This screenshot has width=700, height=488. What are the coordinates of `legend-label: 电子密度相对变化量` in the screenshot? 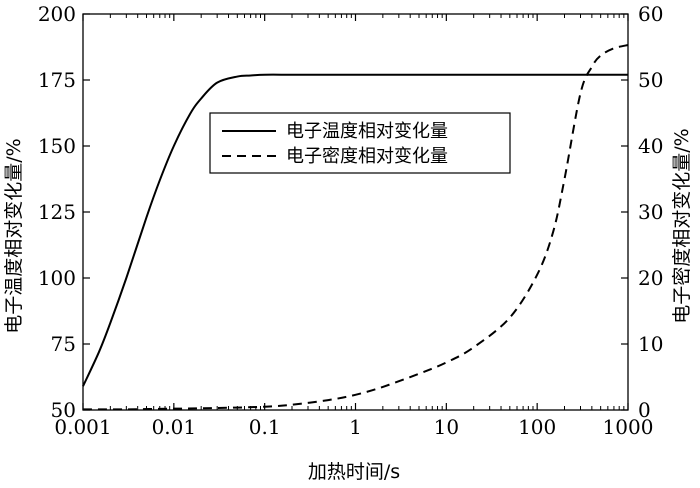 It's located at (367, 156).